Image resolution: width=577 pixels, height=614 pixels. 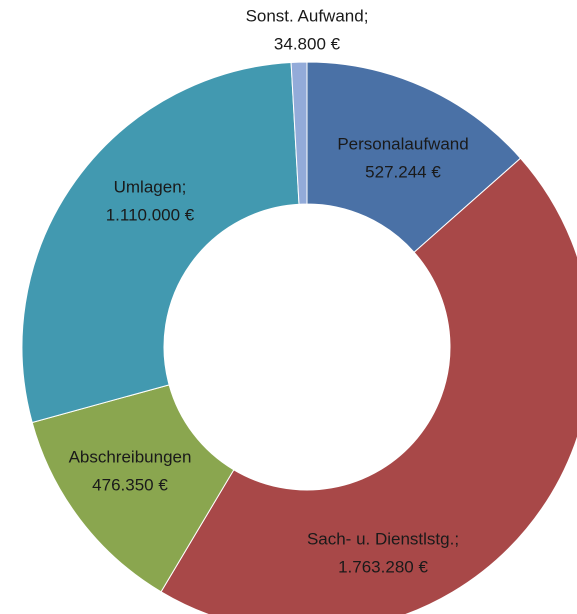 I want to click on slice-label-value: 1.763.280 €, so click(x=383, y=566).